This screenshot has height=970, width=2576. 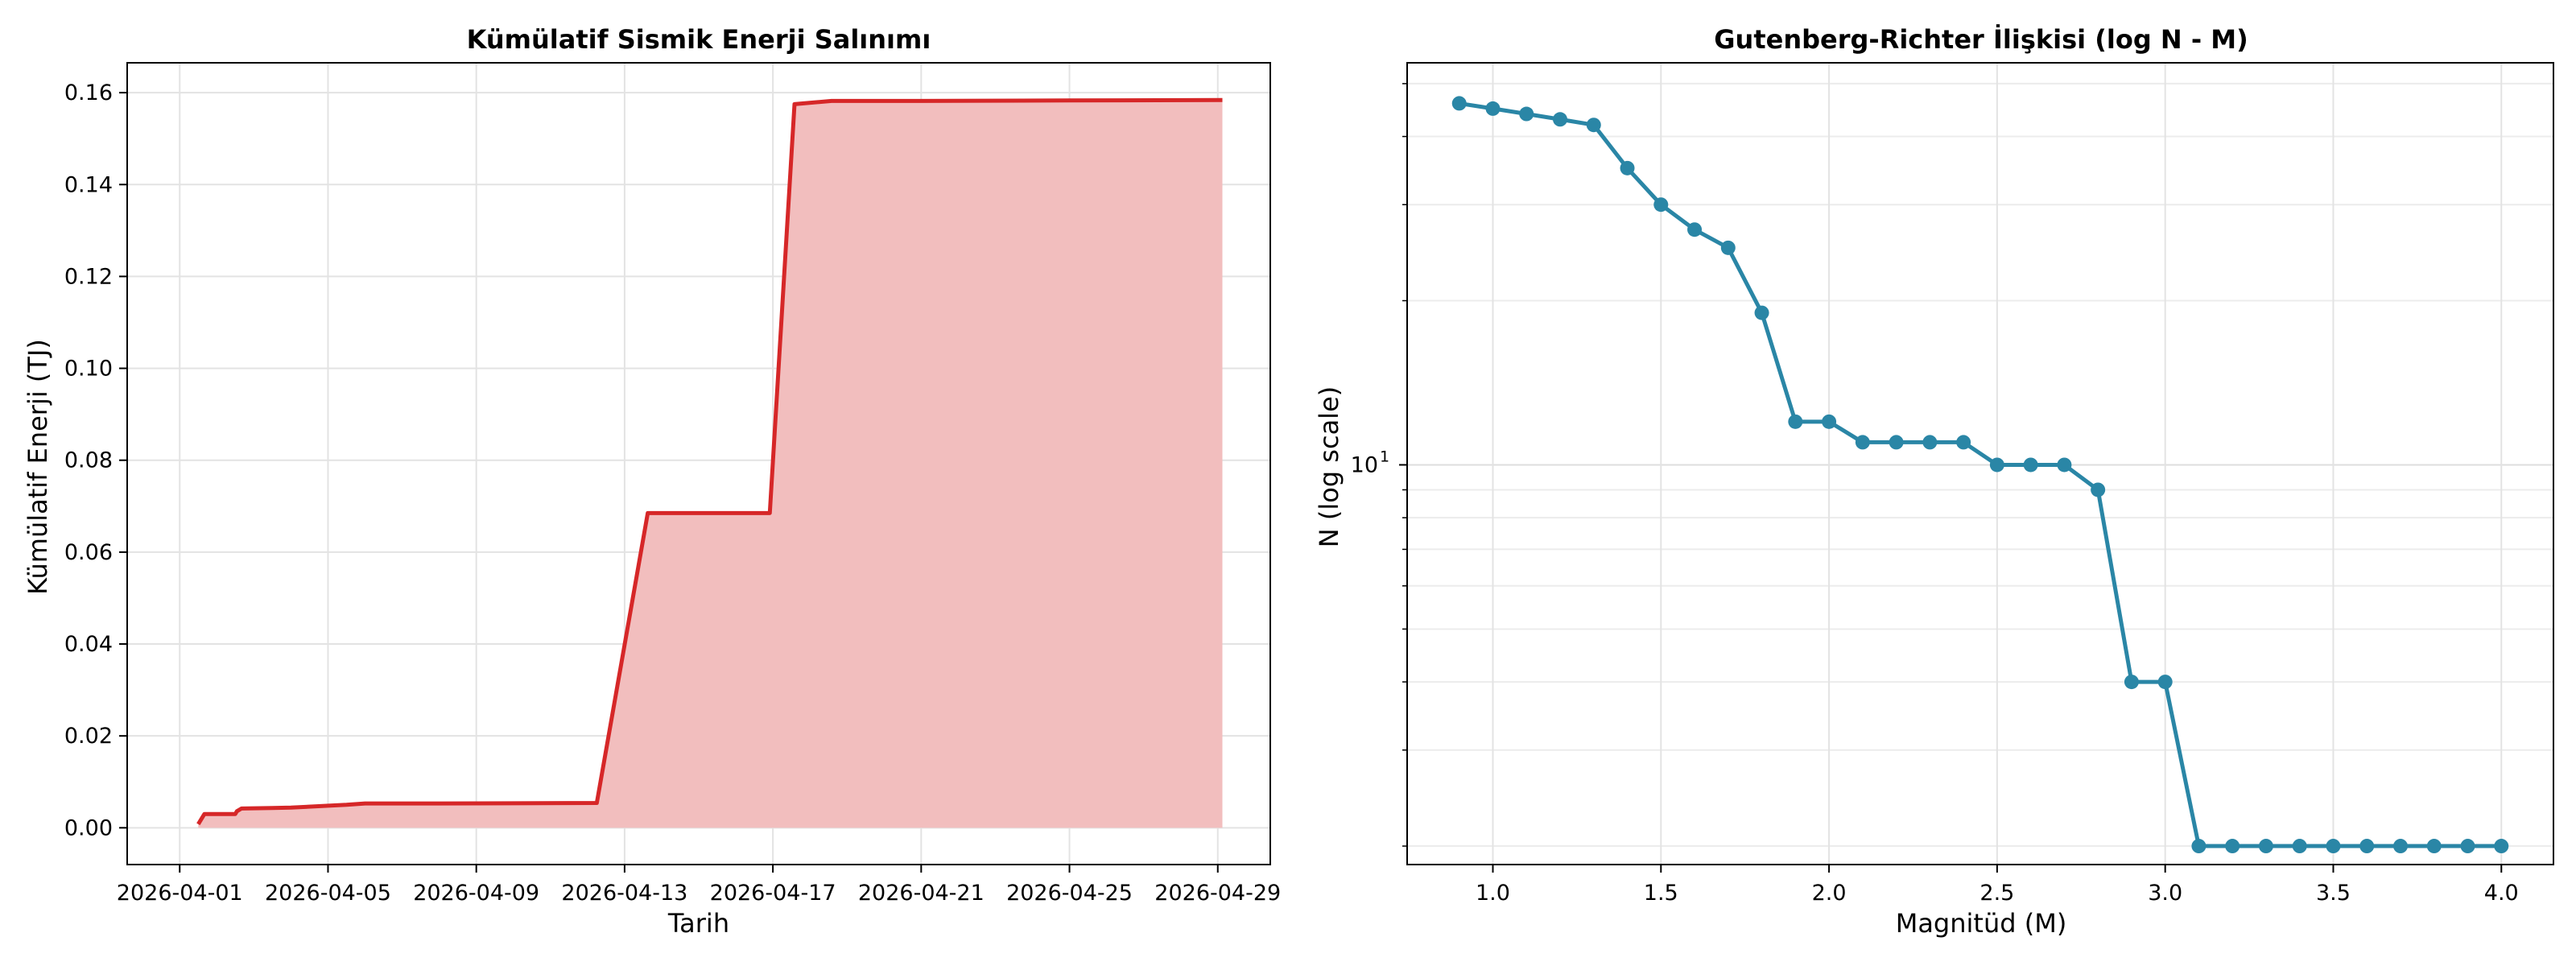 What do you see at coordinates (88, 185) in the screenshot?
I see `energy-y-tick-label: 0.14` at bounding box center [88, 185].